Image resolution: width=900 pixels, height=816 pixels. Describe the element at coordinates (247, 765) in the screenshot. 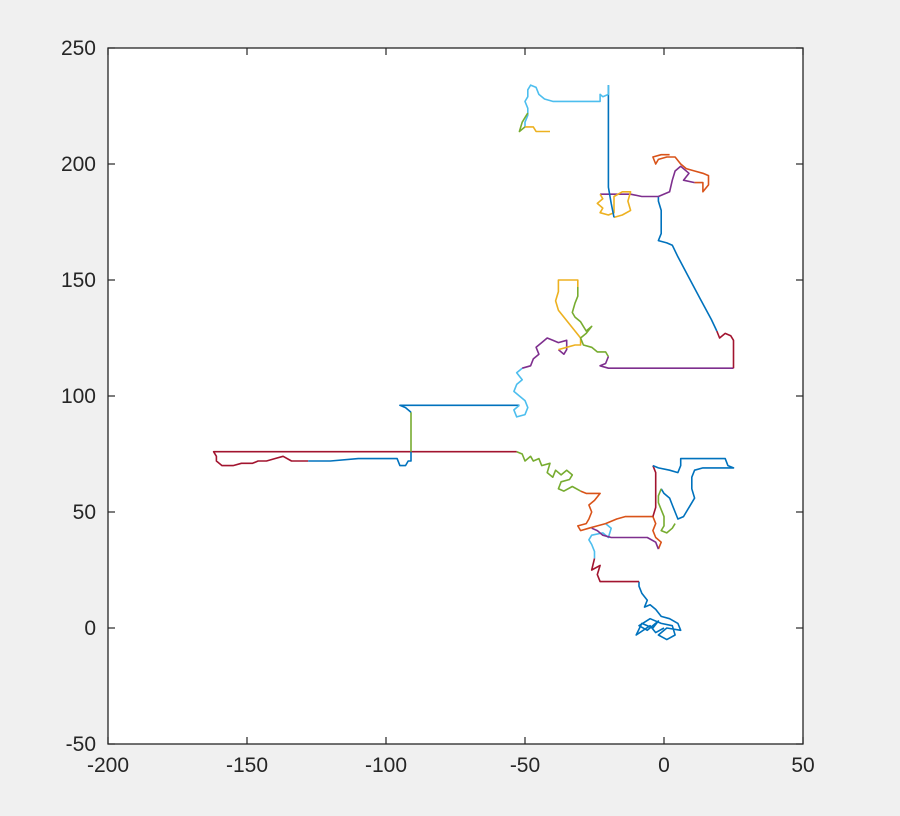

I see `x-tick-label: -150` at that location.